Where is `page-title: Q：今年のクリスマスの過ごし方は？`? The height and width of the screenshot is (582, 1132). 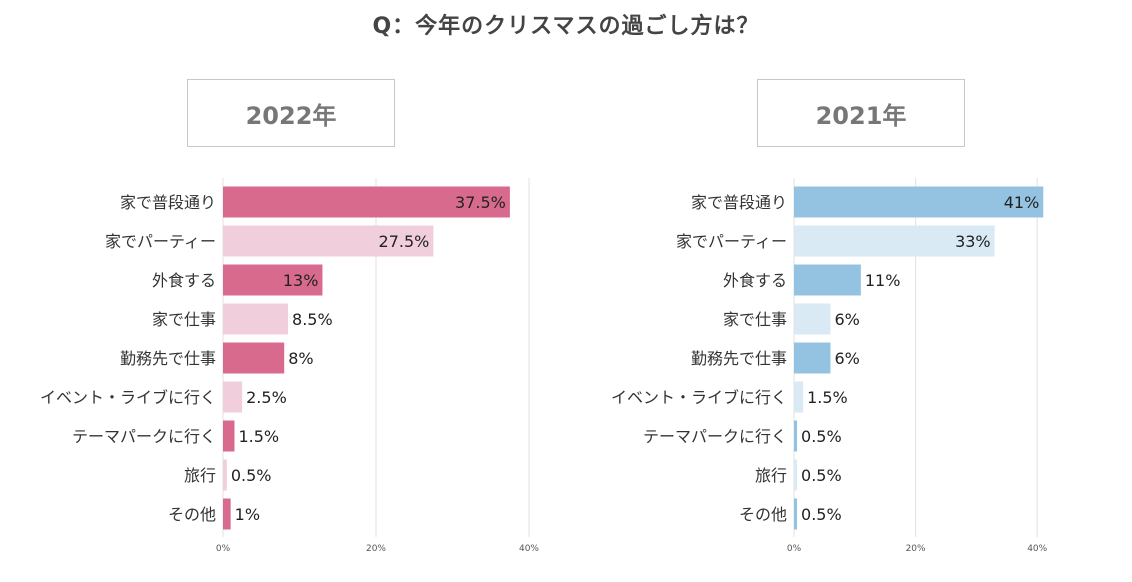
page-title: Q：今年のクリスマスの過ごし方は？ is located at coordinates (566, 26).